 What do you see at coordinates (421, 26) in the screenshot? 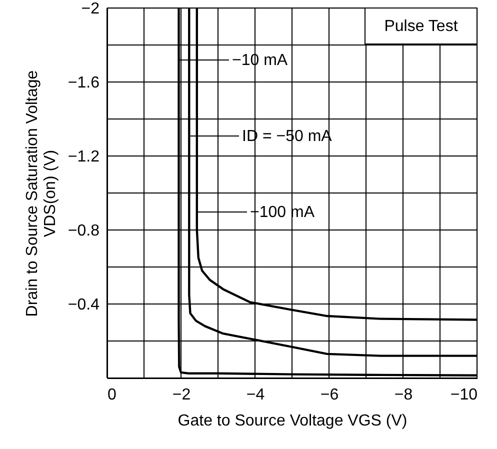
I see `annotation: Pulse Test` at bounding box center [421, 26].